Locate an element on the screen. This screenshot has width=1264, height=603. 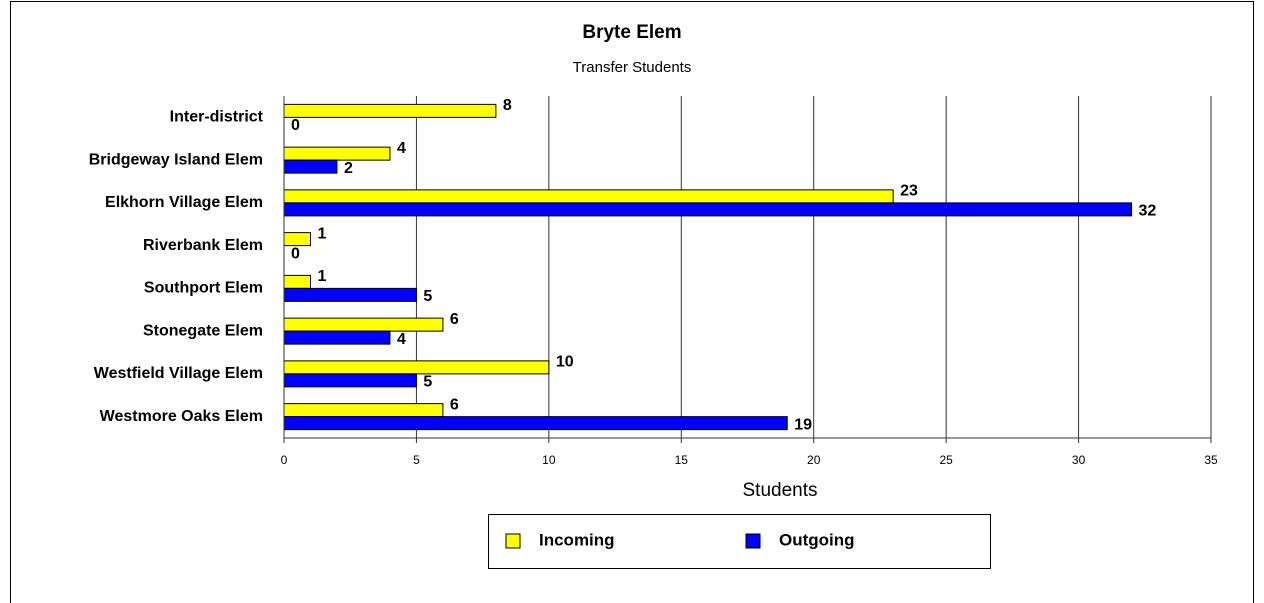
y-tick-label: Stonegate Elem is located at coordinates (203, 330).